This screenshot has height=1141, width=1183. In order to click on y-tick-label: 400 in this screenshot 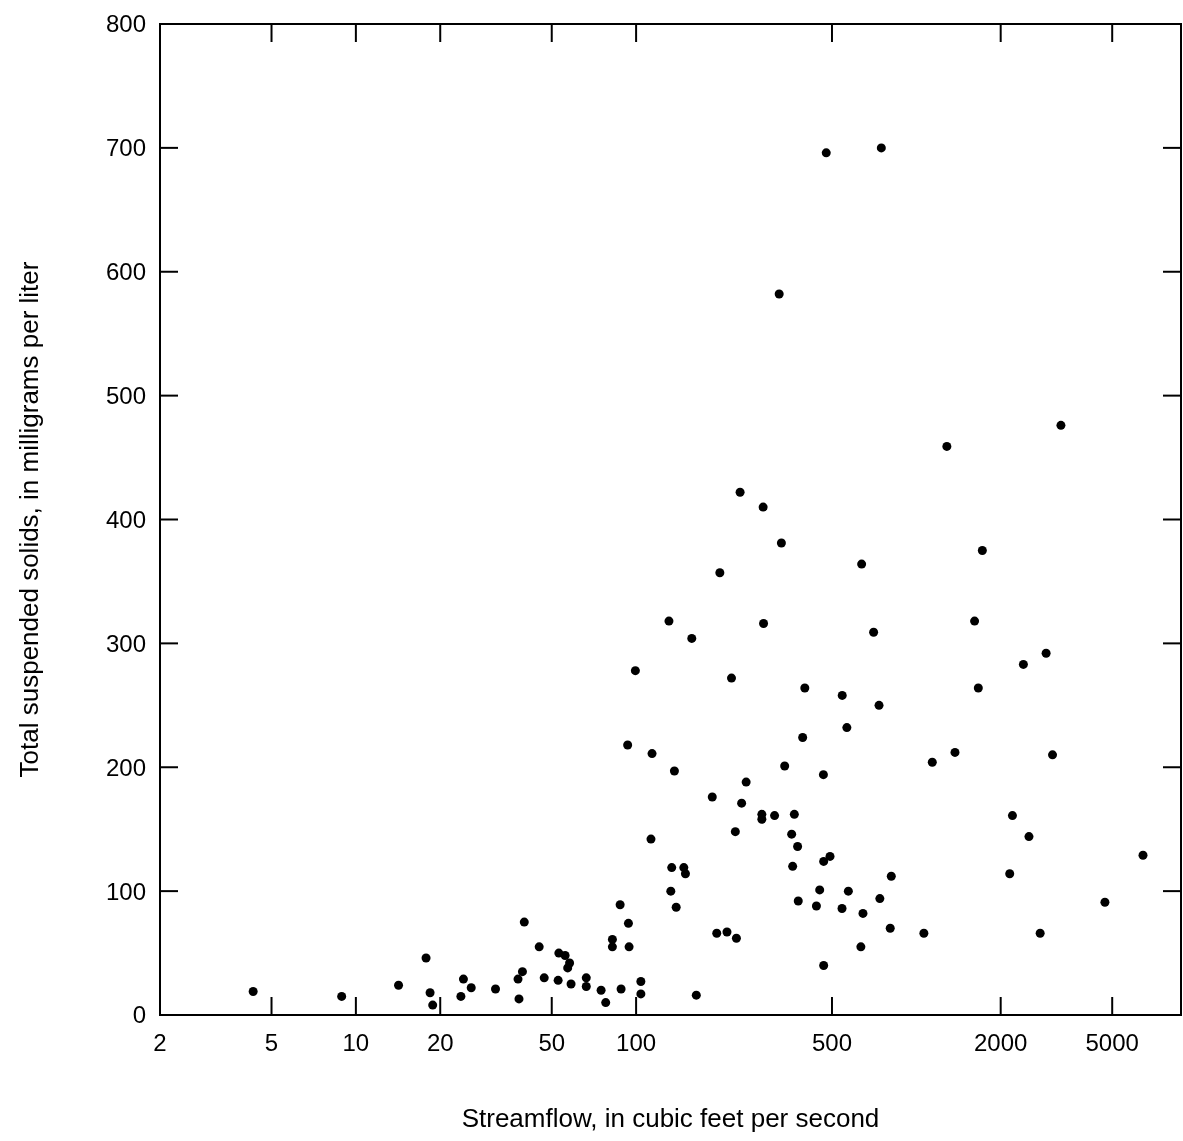, I will do `click(125, 519)`.